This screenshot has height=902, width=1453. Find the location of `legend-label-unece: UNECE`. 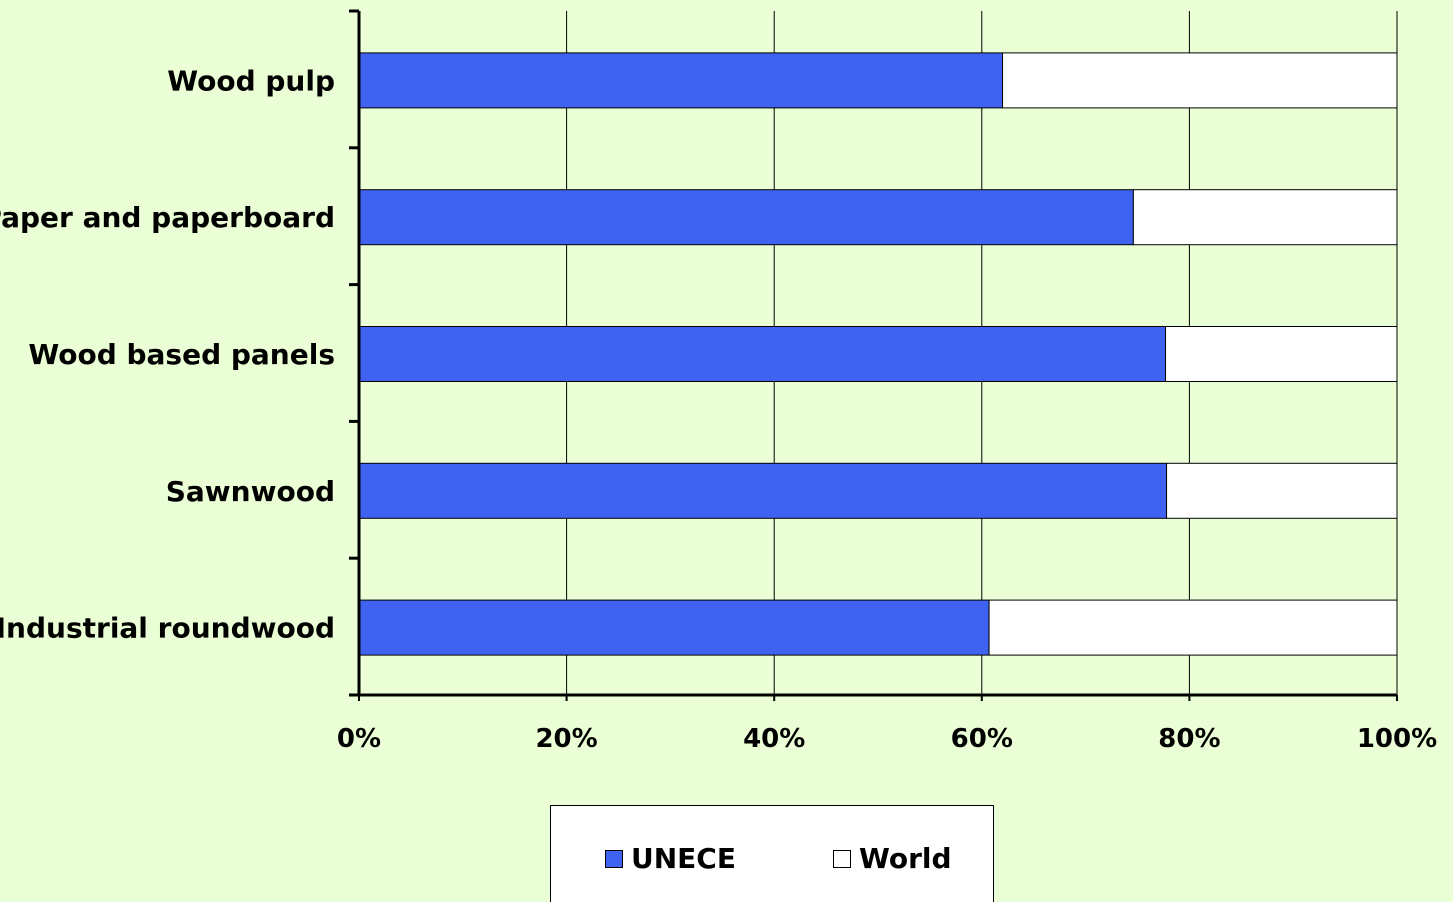

legend-label-unece: UNECE is located at coordinates (683, 858).